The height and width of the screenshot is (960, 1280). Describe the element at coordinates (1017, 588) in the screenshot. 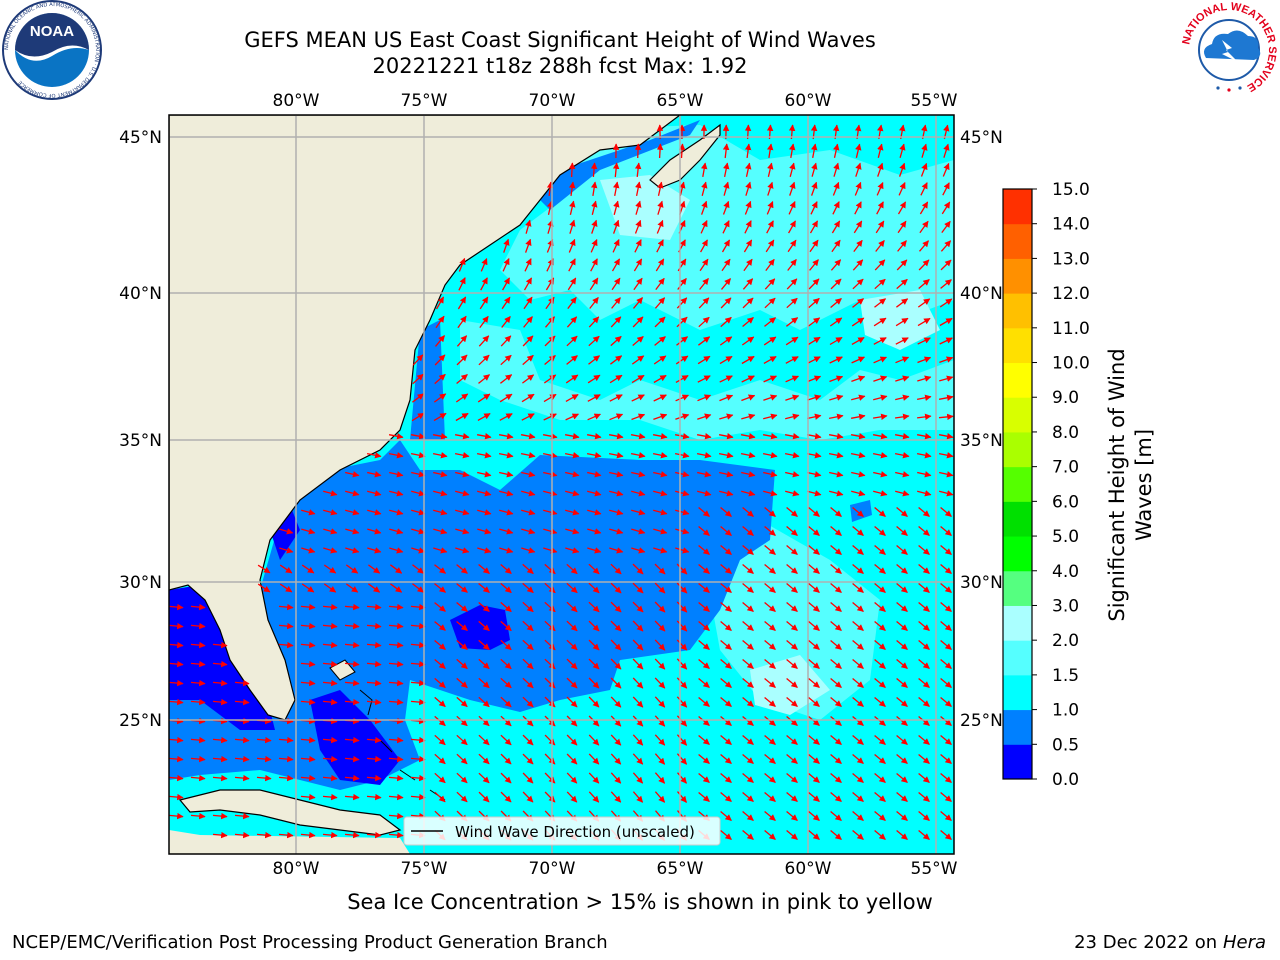

I see `colorbar-segment` at that location.